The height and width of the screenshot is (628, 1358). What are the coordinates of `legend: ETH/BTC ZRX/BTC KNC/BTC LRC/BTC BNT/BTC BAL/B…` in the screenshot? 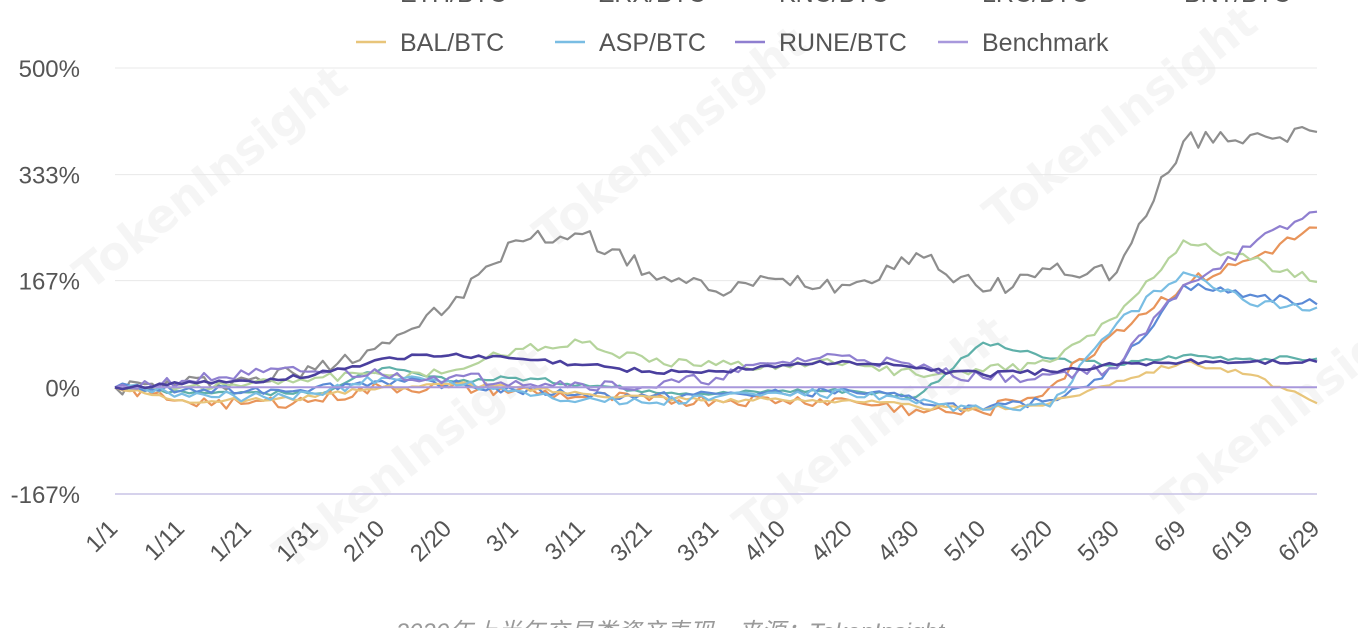 It's located at (823, 28).